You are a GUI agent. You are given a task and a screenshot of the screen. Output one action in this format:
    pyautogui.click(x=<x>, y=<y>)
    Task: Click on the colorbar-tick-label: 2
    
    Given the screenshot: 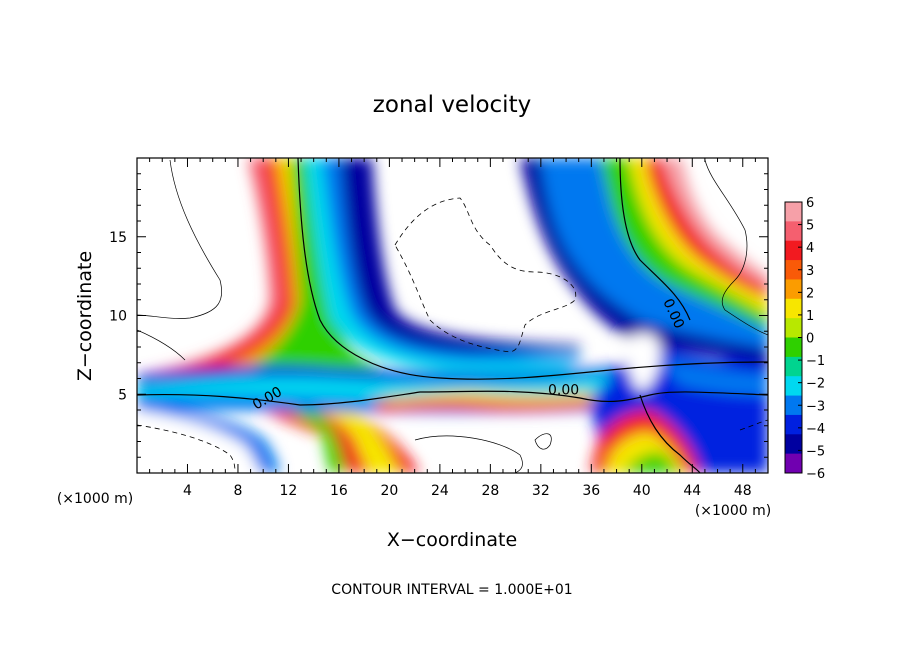 What is the action you would take?
    pyautogui.click(x=810, y=293)
    